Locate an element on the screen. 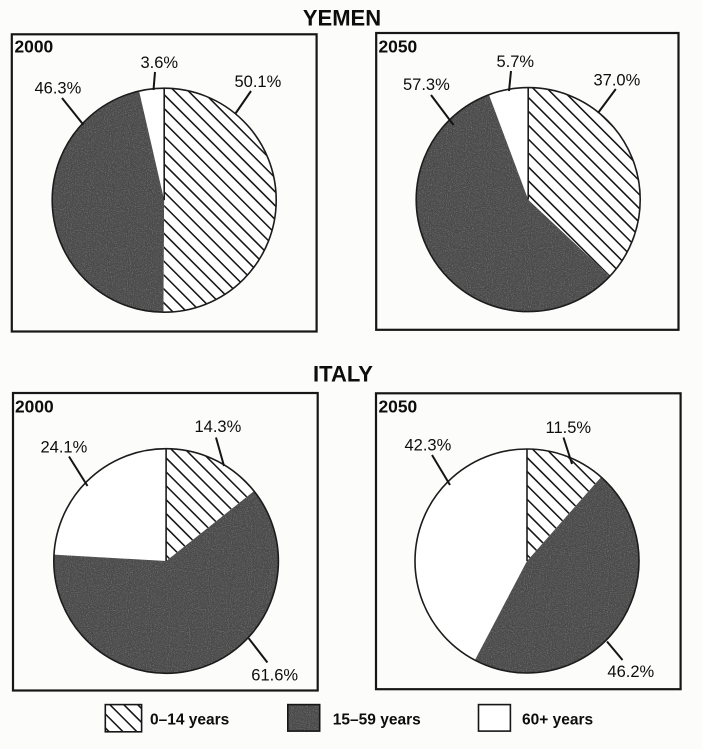 This screenshot has width=702, height=749. svg-text: 46.3% is located at coordinates (58, 88).